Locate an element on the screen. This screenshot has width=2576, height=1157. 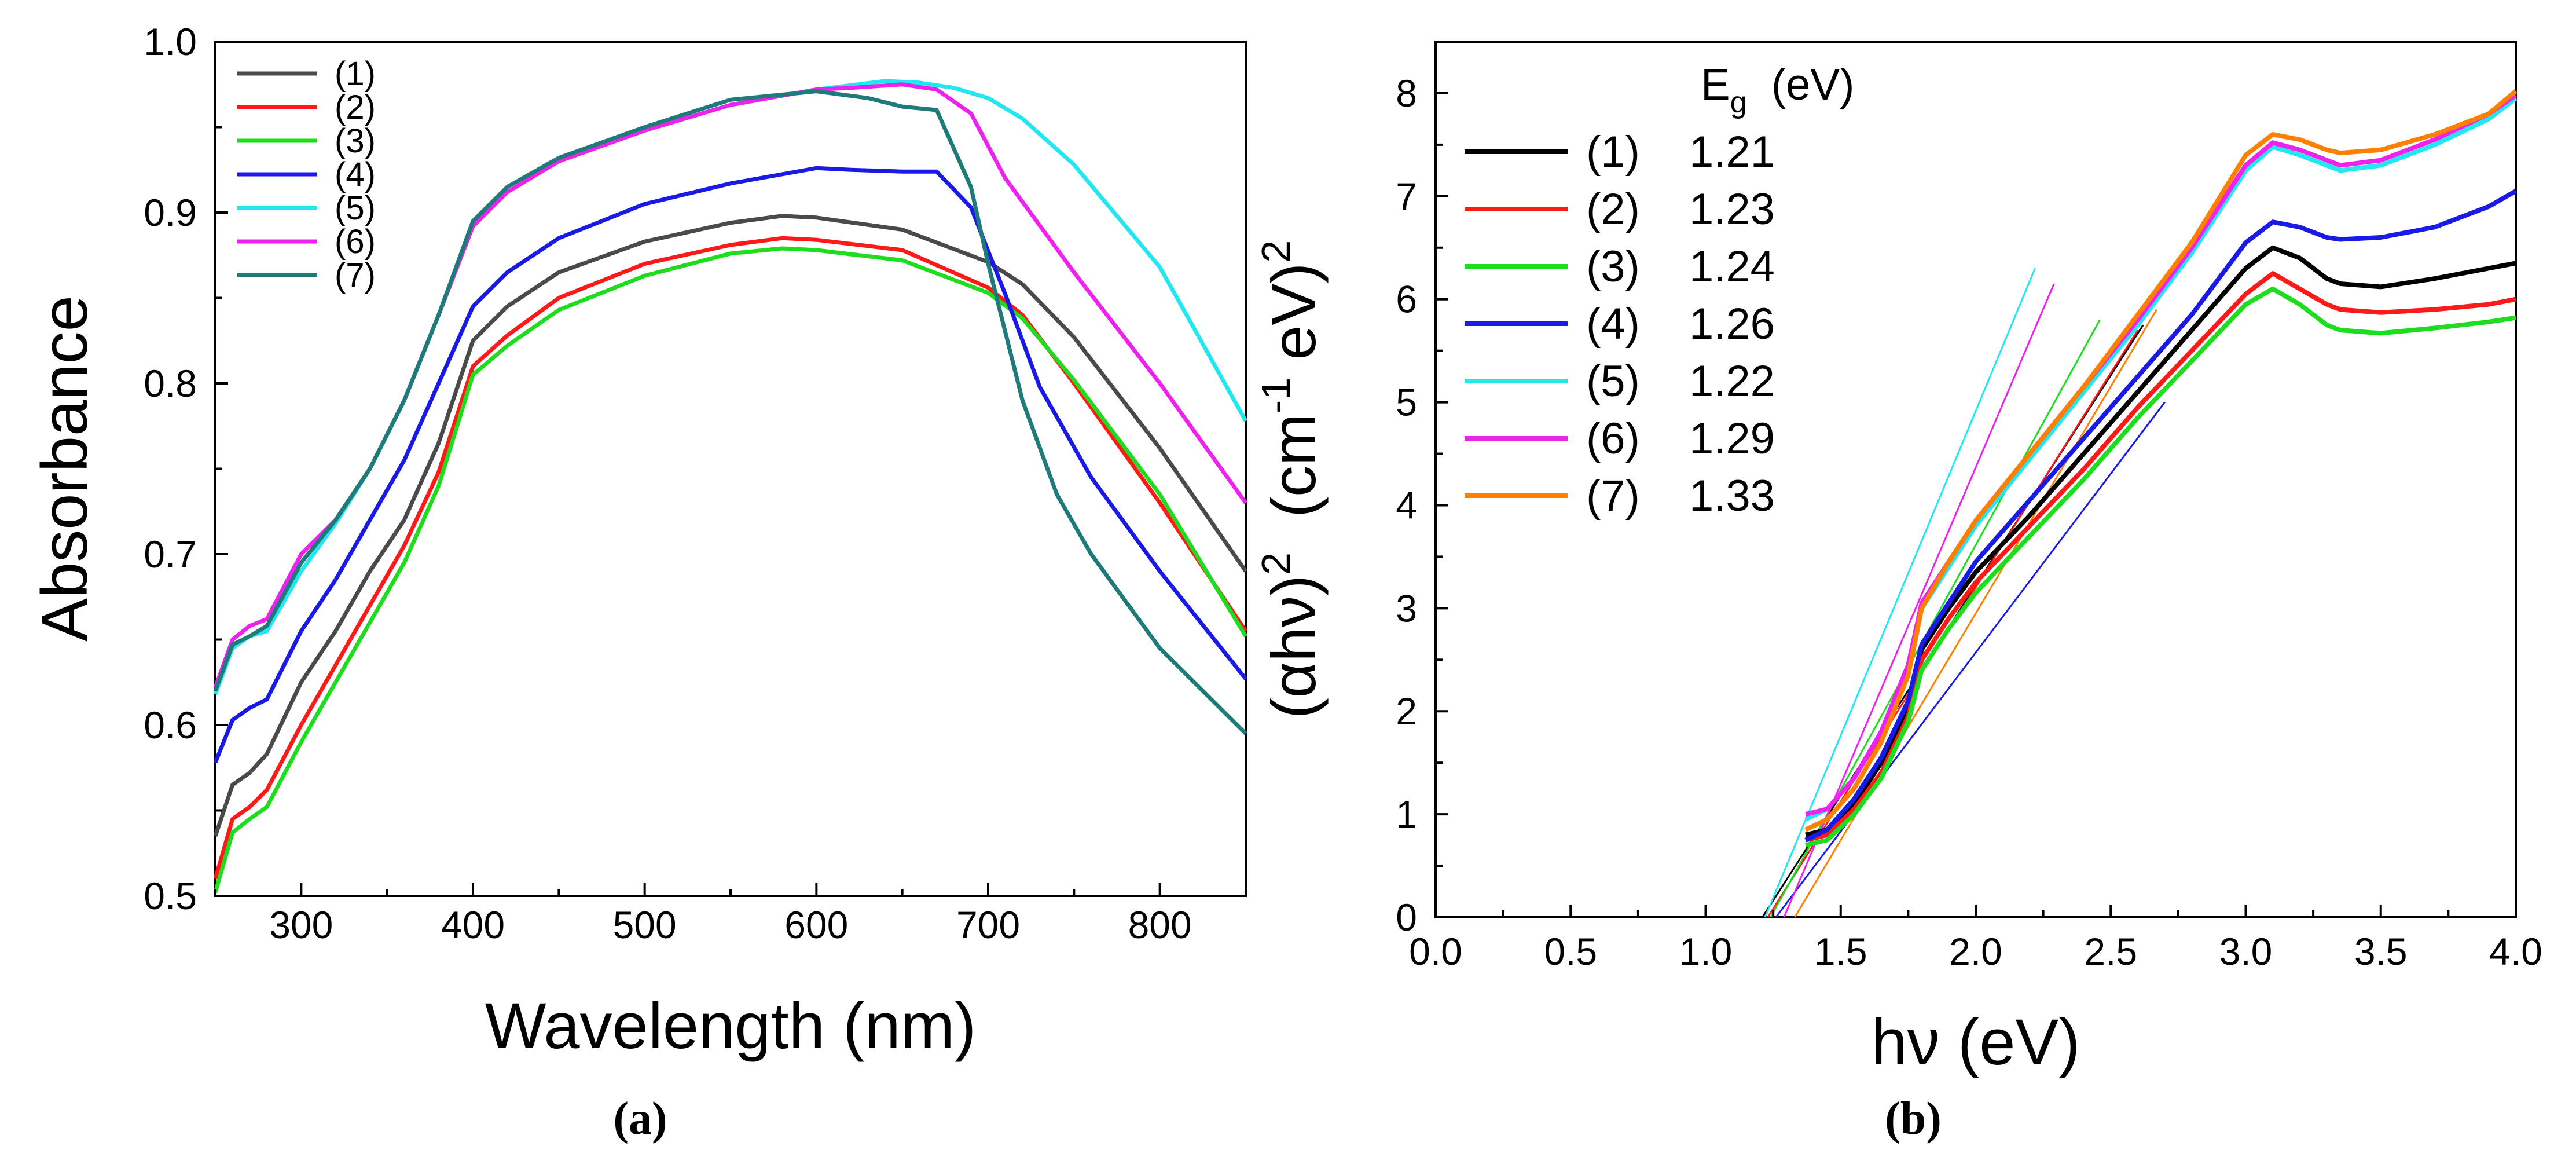
chart-b-legend-eg-7: 1.33 is located at coordinates (1732, 496).